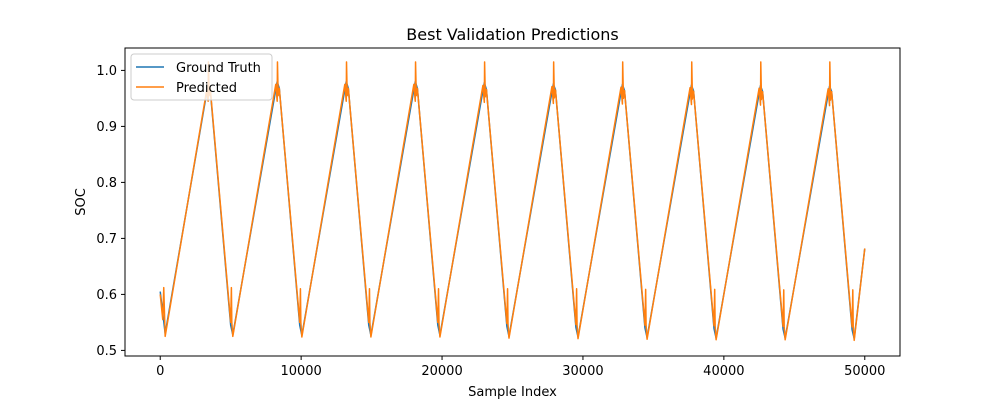  What do you see at coordinates (512, 392) in the screenshot?
I see `x-axis-label: Sample Index` at bounding box center [512, 392].